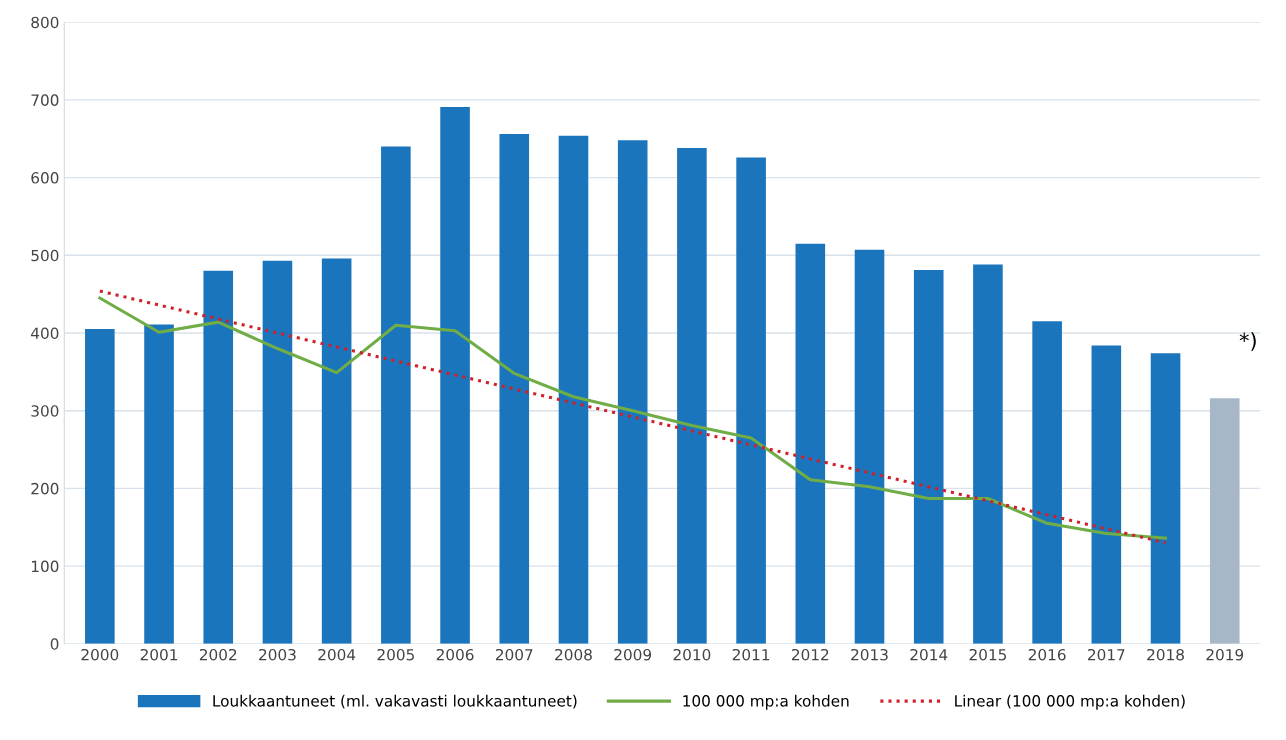 Image resolution: width=1286 pixels, height=740 pixels. I want to click on x-tick-label: 2000, so click(100, 654).